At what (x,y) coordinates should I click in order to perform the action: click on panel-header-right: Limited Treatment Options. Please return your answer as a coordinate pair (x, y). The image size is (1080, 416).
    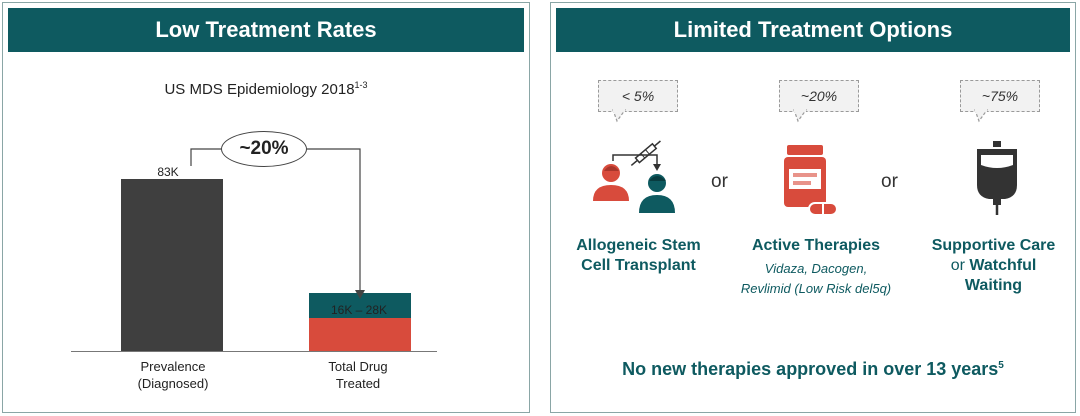
    Looking at the image, I should click on (813, 30).